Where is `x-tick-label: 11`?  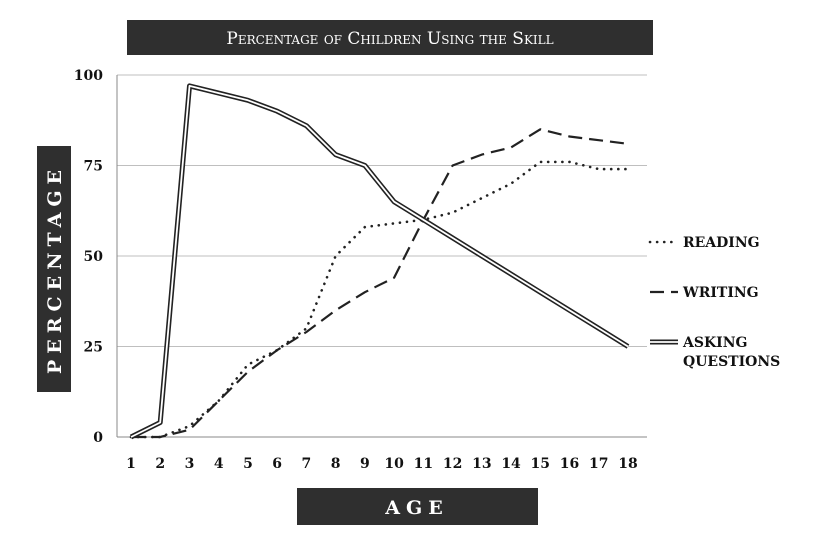 x-tick-label: 11 is located at coordinates (423, 464).